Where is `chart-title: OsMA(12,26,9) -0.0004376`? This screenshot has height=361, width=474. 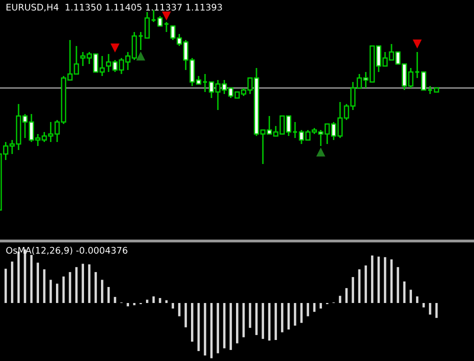 chart-title: OsMA(12,26,9) -0.0004376 is located at coordinates (67, 250).